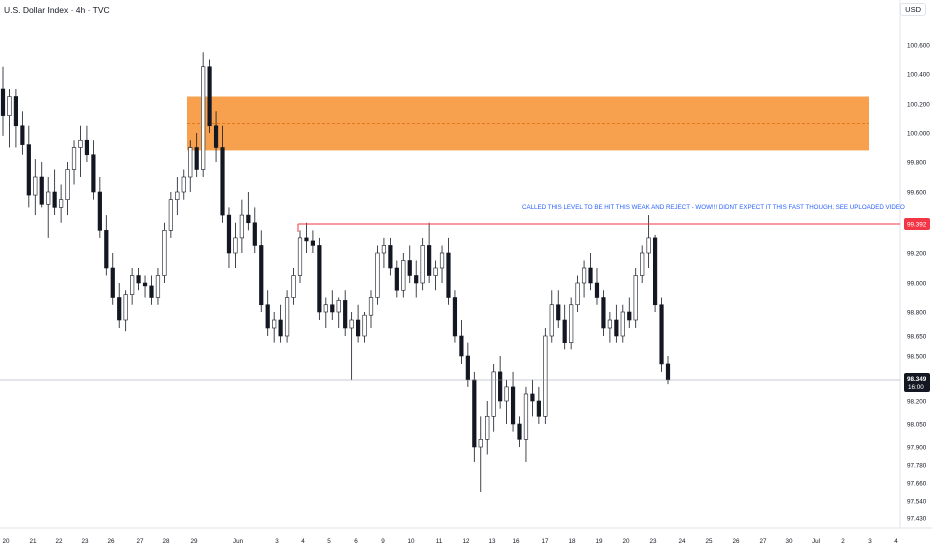 The height and width of the screenshot is (550, 932). What do you see at coordinates (917, 224) in the screenshot?
I see `level-price-tag` at bounding box center [917, 224].